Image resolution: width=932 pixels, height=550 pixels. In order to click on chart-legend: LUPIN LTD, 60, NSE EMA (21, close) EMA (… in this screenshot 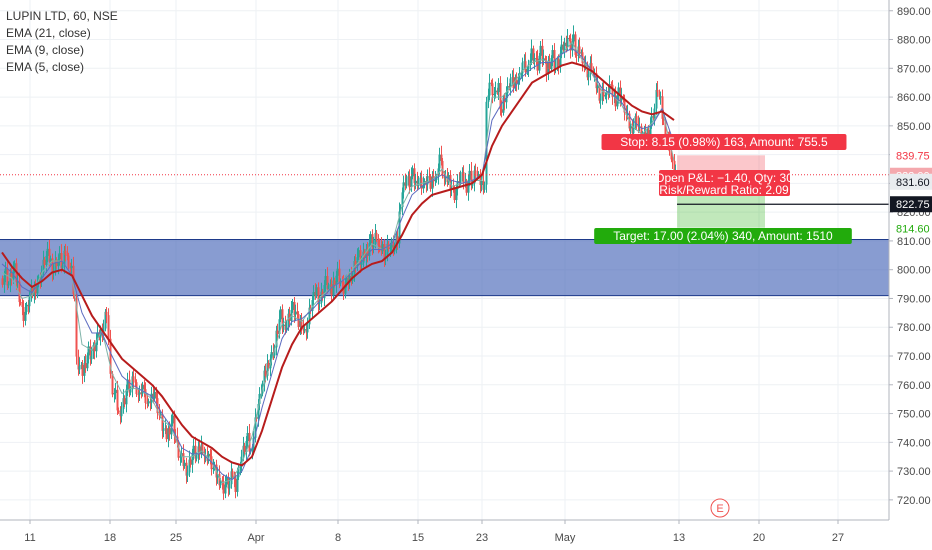, I will do `click(62, 42)`.